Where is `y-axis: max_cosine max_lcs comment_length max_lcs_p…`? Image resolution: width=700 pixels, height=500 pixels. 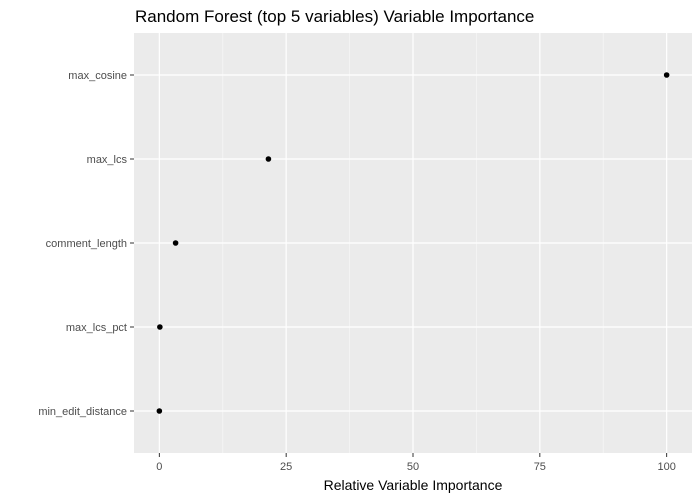
y-axis: max_cosine max_lcs comment_length max_lcs_p… is located at coordinates (86, 244).